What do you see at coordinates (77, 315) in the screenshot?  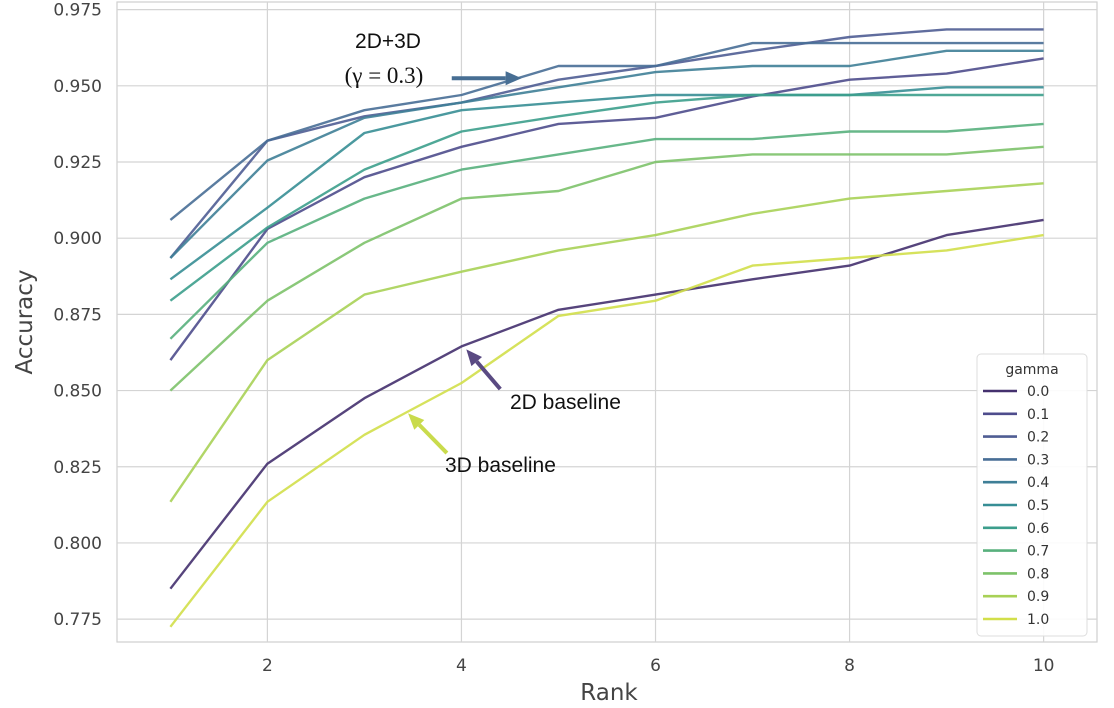 I see `y-tick-label: 0.875` at bounding box center [77, 315].